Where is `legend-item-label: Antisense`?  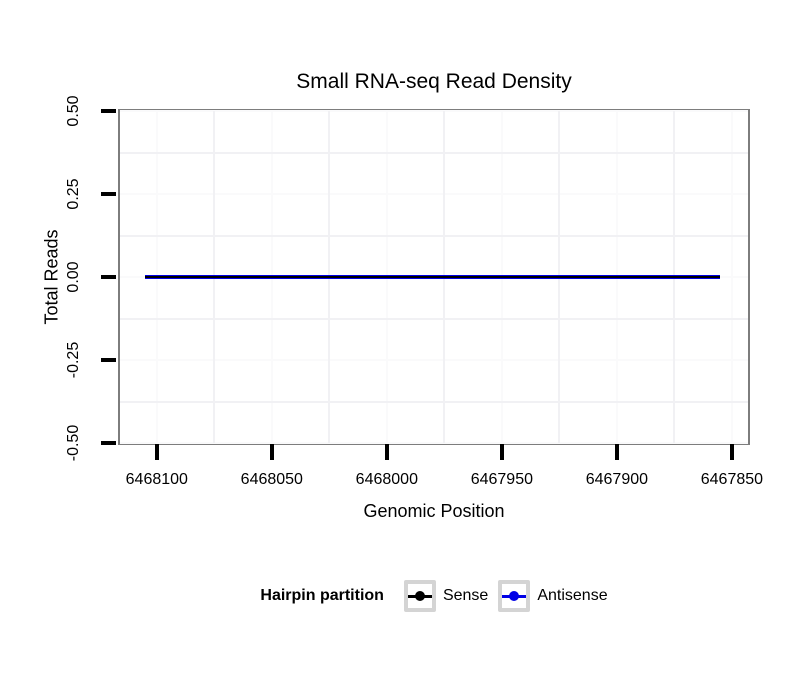 legend-item-label: Antisense is located at coordinates (572, 595).